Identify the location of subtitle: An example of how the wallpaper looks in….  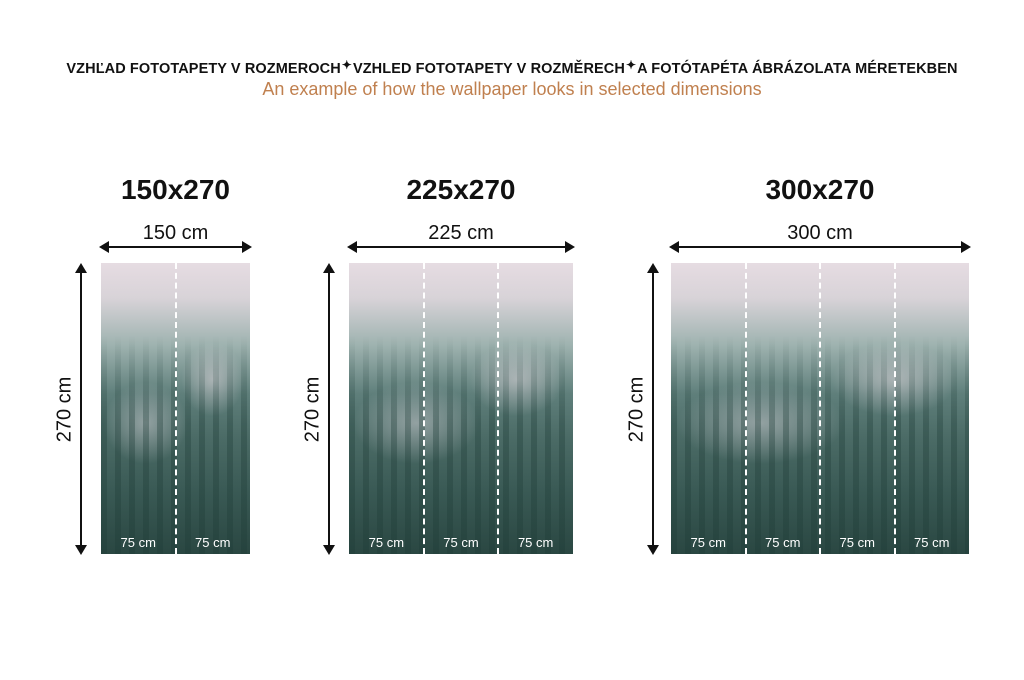
(512, 89).